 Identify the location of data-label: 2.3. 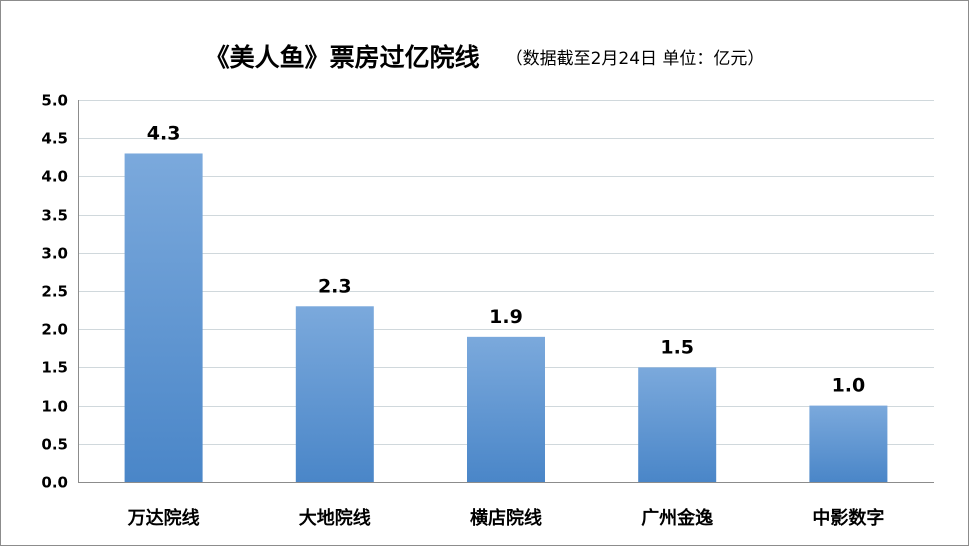
(335, 286).